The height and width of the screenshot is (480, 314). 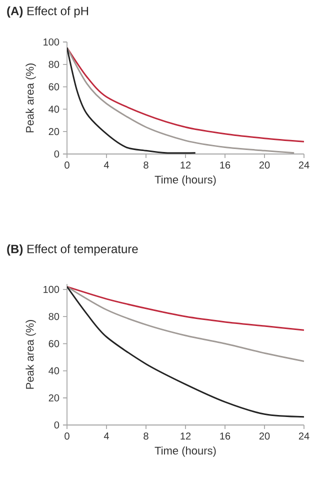 I want to click on chart-title: (B) Effect of temperature, so click(x=72, y=250).